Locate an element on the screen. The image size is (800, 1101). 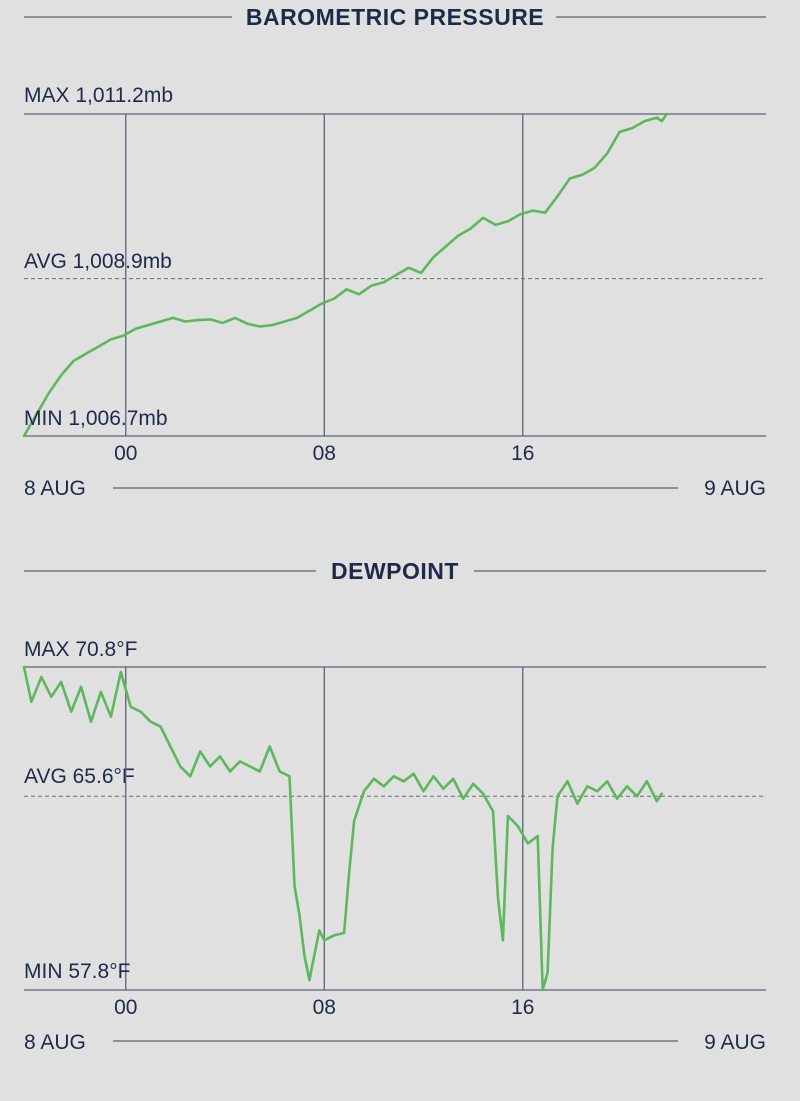
avg-label: AVG 65.6°F is located at coordinates (79, 776).